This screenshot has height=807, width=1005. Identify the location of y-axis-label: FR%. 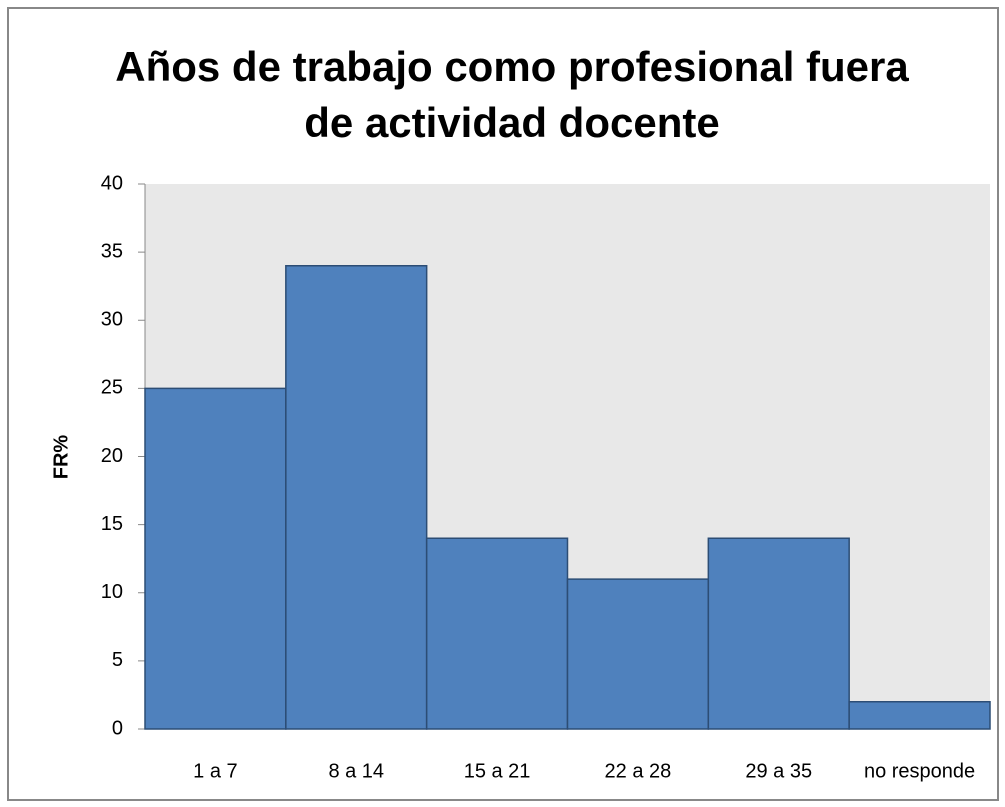
(61, 457).